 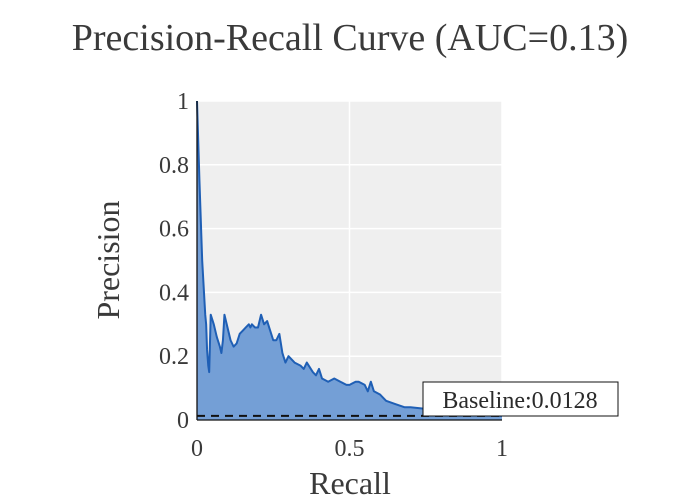 What do you see at coordinates (350, 482) in the screenshot?
I see `x-axis-title: Recall` at bounding box center [350, 482].